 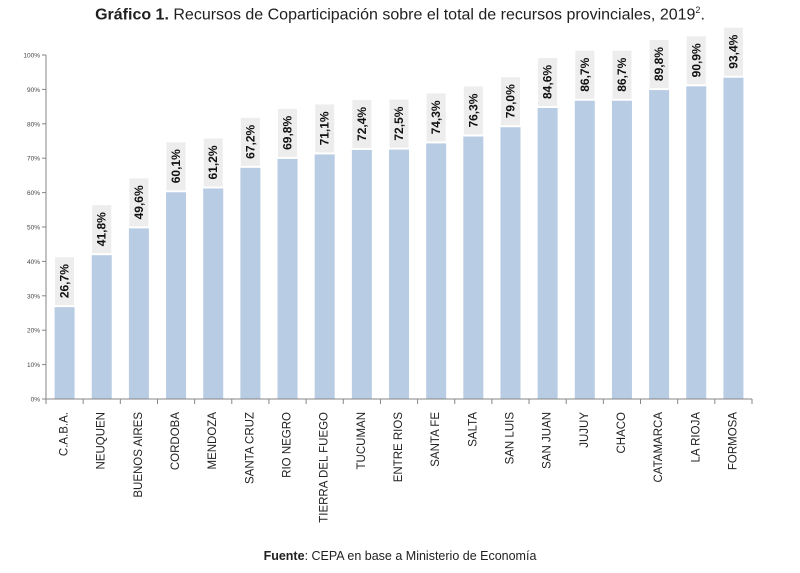 I want to click on data-label-text: 26,7%, so click(x=65, y=281).